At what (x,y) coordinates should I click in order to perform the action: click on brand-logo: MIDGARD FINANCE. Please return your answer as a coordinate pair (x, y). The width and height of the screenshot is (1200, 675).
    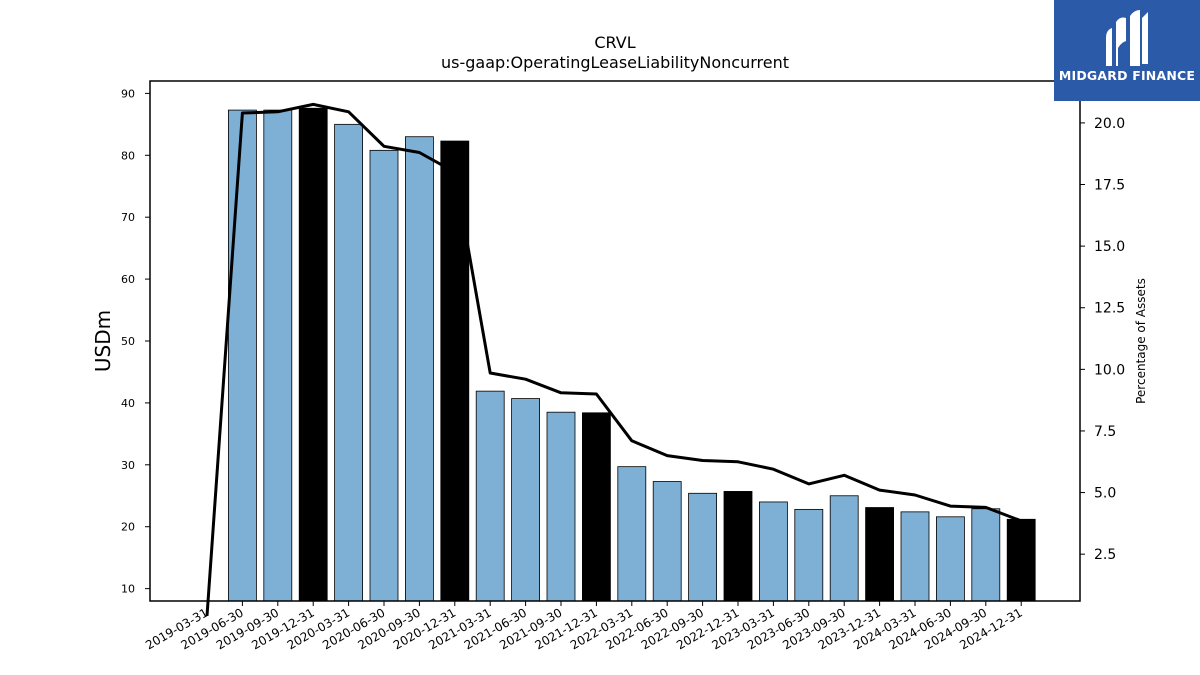
    Looking at the image, I should click on (1127, 50).